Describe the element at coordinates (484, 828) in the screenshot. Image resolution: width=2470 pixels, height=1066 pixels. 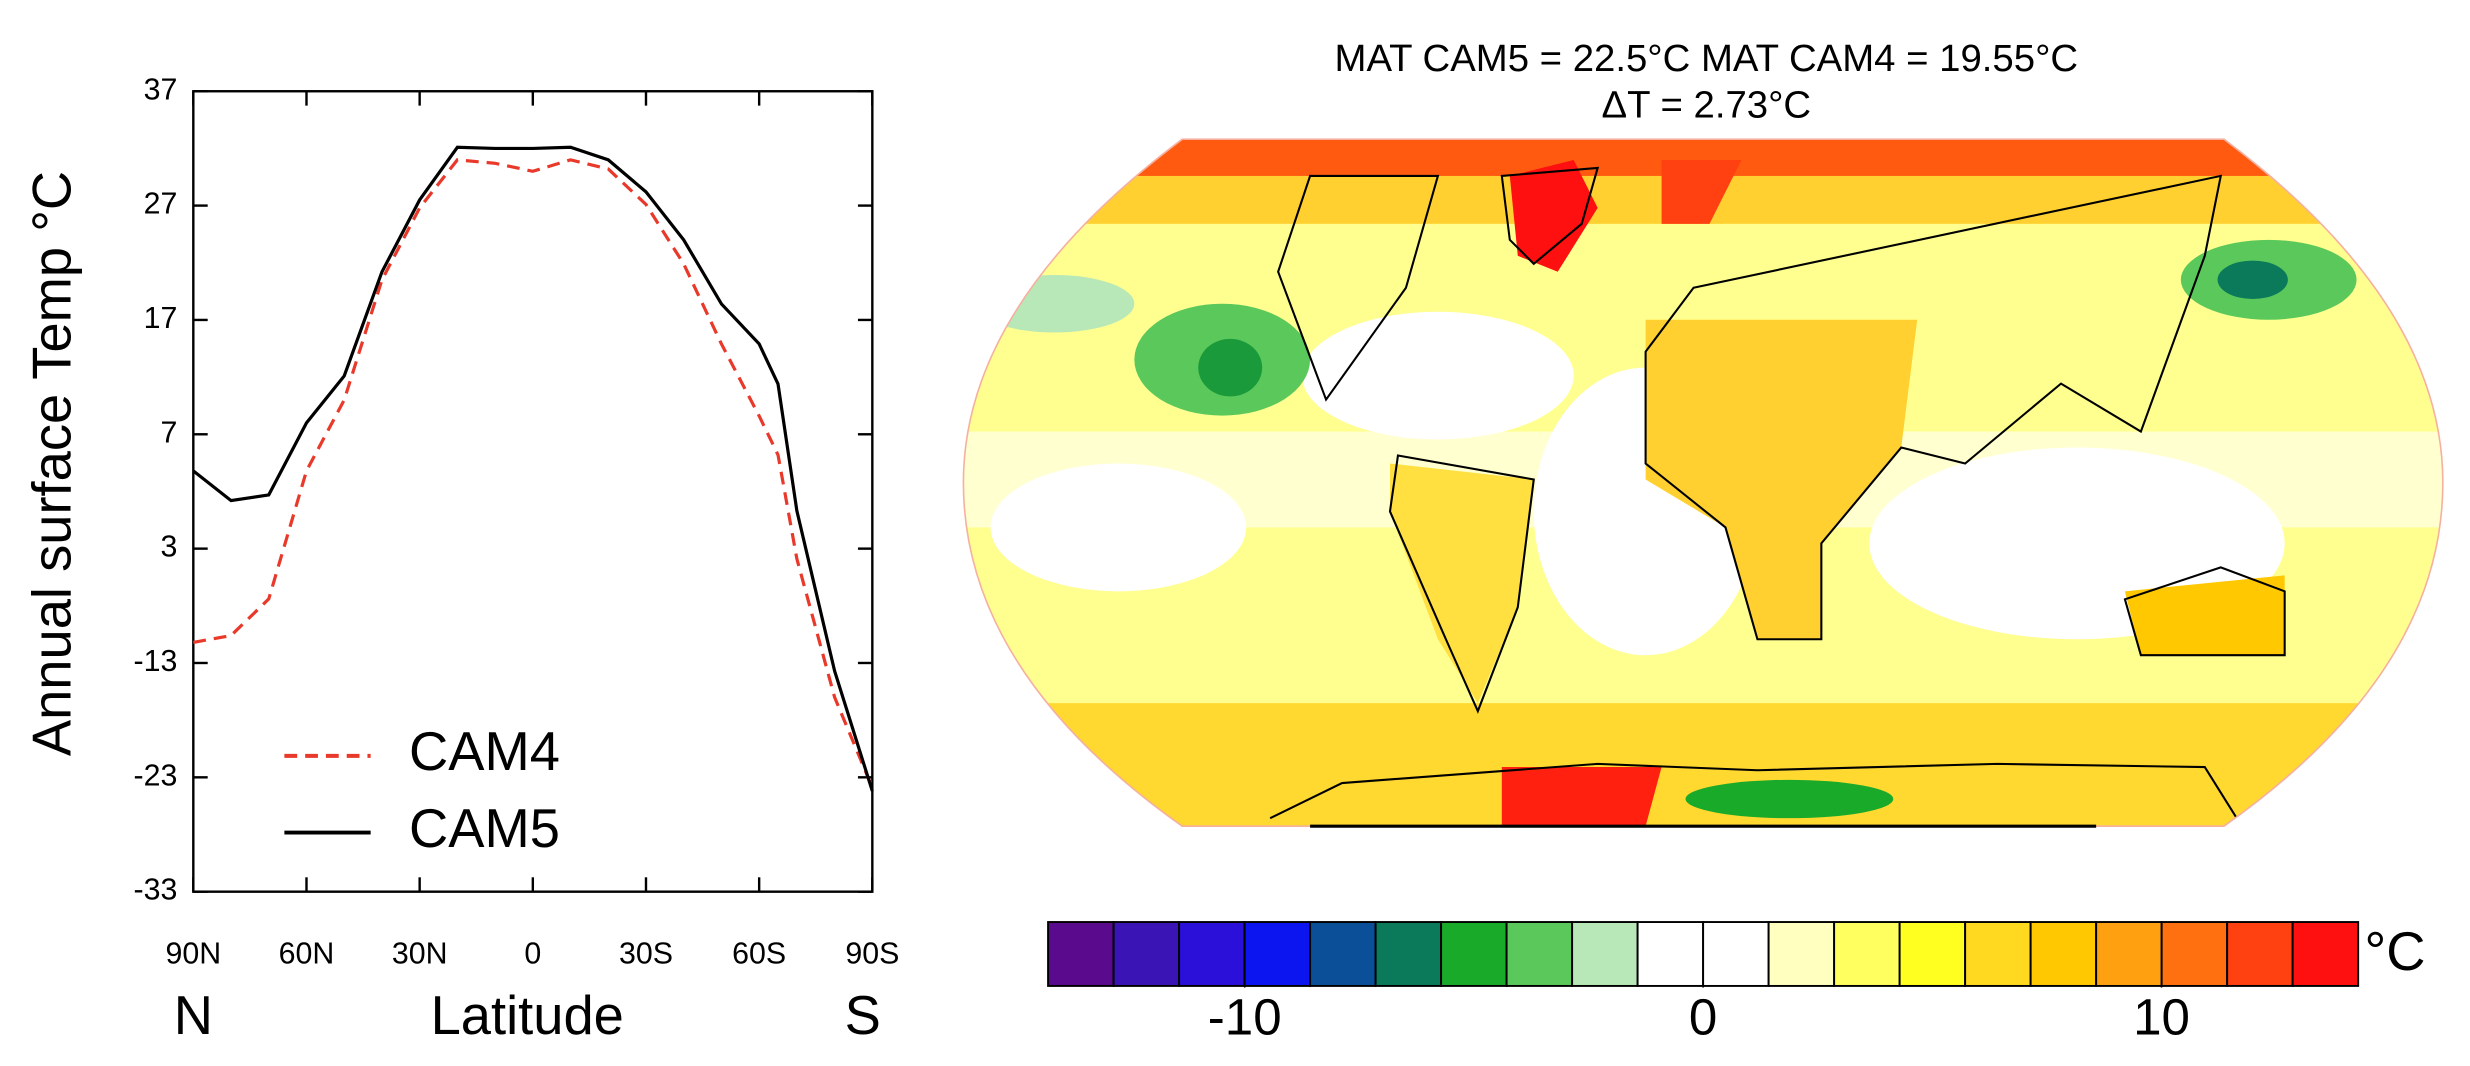
I see `legend-label: CAM5` at that location.